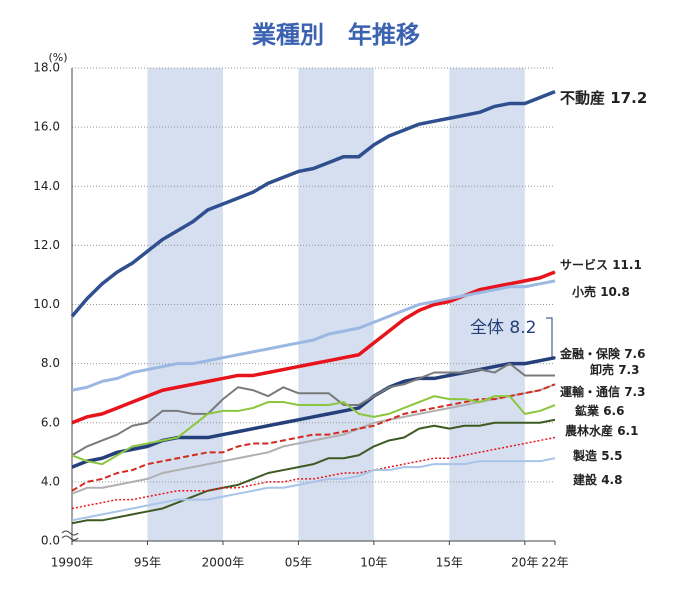  I want to click on end-value: 11.1, so click(627, 265).